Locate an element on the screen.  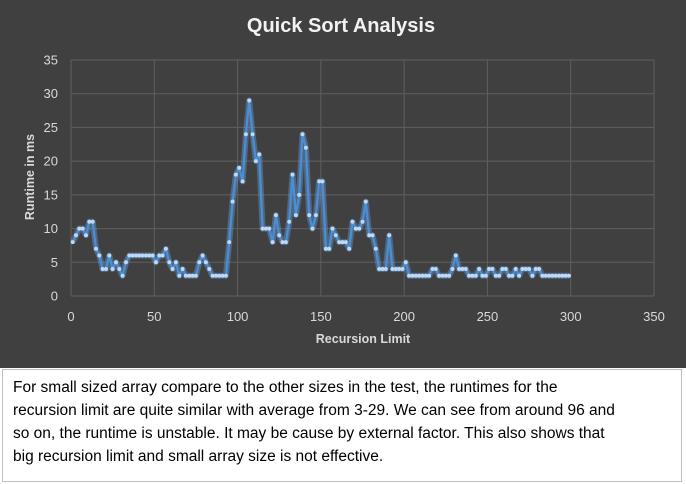
x-axis-ticks: 0 50 100 150 200 250 300 350 is located at coordinates (365, 316).